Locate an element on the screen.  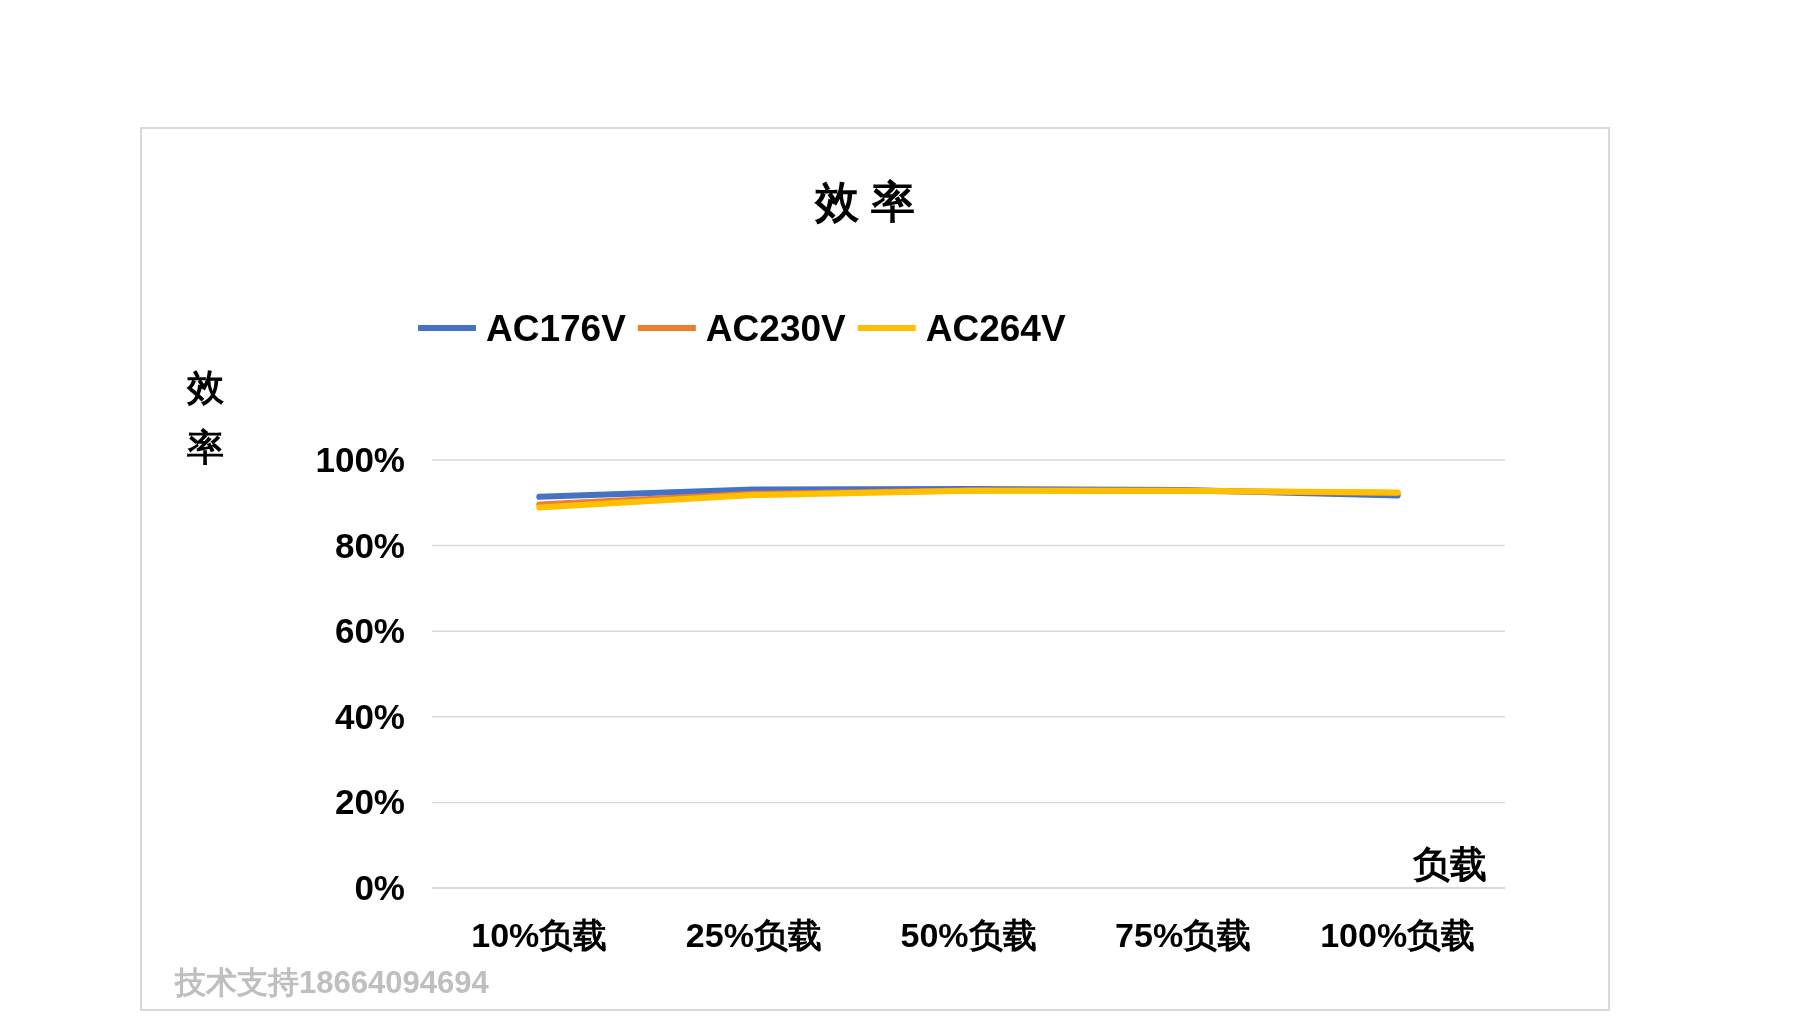
legend-label: AC264V is located at coordinates (995, 328).